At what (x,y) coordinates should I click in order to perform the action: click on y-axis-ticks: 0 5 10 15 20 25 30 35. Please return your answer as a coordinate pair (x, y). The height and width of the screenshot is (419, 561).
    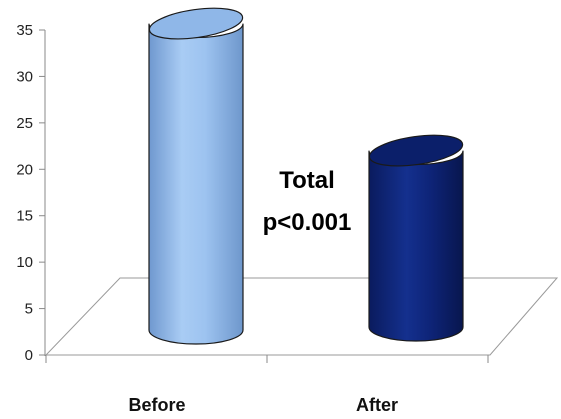
    Looking at the image, I should click on (30, 193).